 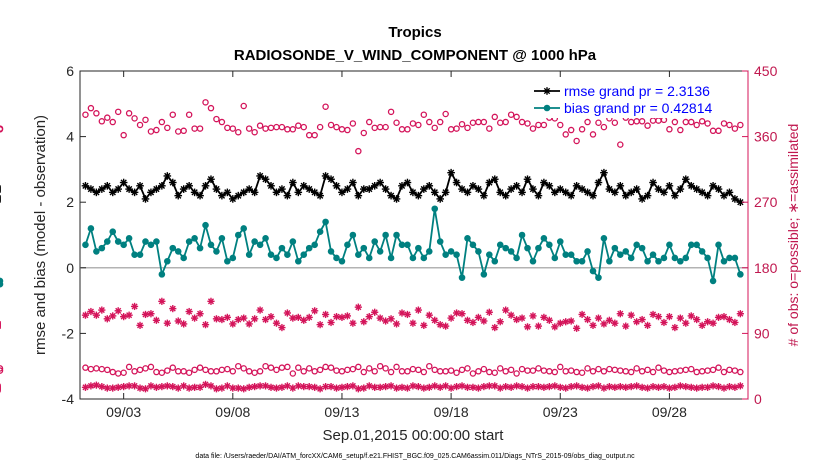 What do you see at coordinates (414, 435) in the screenshot?
I see `x-axis-label: Sep.01,2015 00:00:00 start` at bounding box center [414, 435].